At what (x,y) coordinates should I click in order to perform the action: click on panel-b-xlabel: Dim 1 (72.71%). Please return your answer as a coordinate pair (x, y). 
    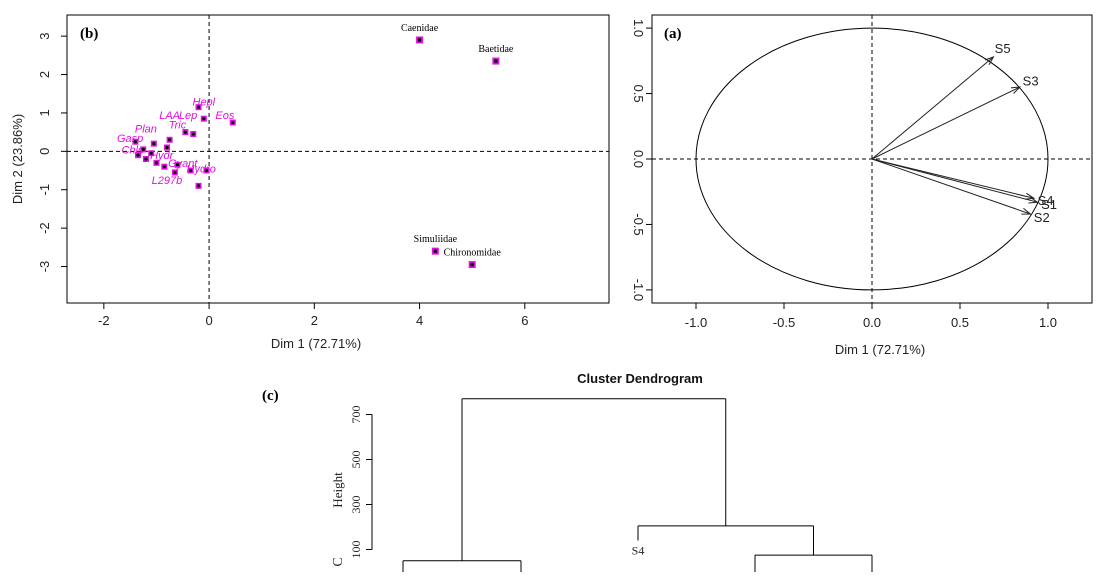
    Looking at the image, I should click on (316, 343).